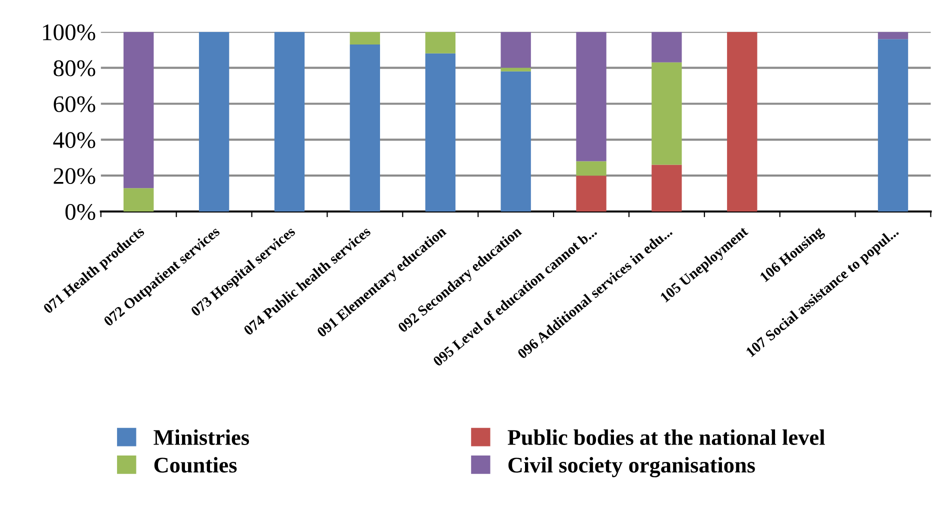 The width and height of the screenshot is (943, 506). I want to click on y-tick-label: 0%, so click(80, 212).